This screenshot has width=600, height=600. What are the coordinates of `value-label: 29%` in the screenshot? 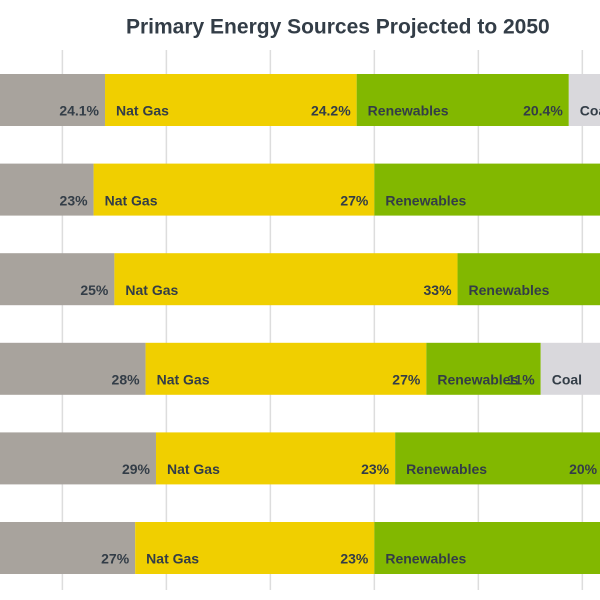 It's located at (136, 469).